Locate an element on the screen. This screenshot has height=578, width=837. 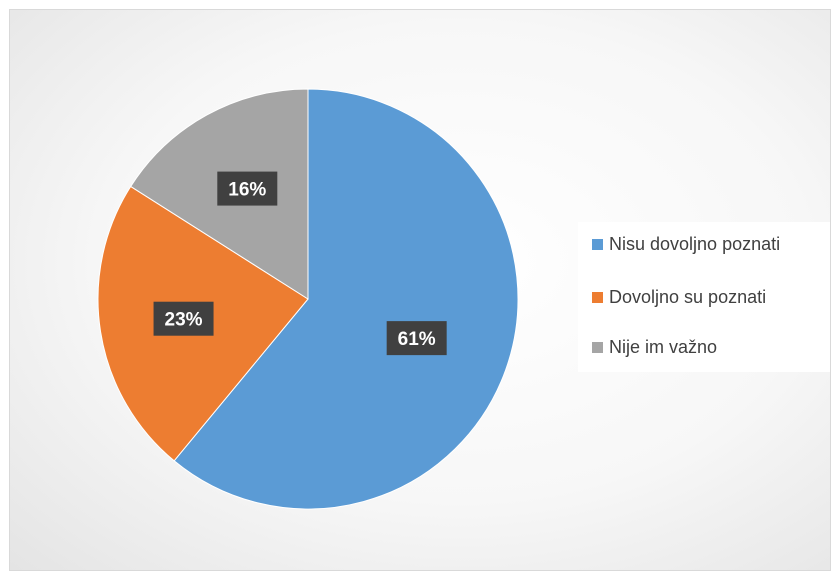
legend-swatch-nisu is located at coordinates (597, 244).